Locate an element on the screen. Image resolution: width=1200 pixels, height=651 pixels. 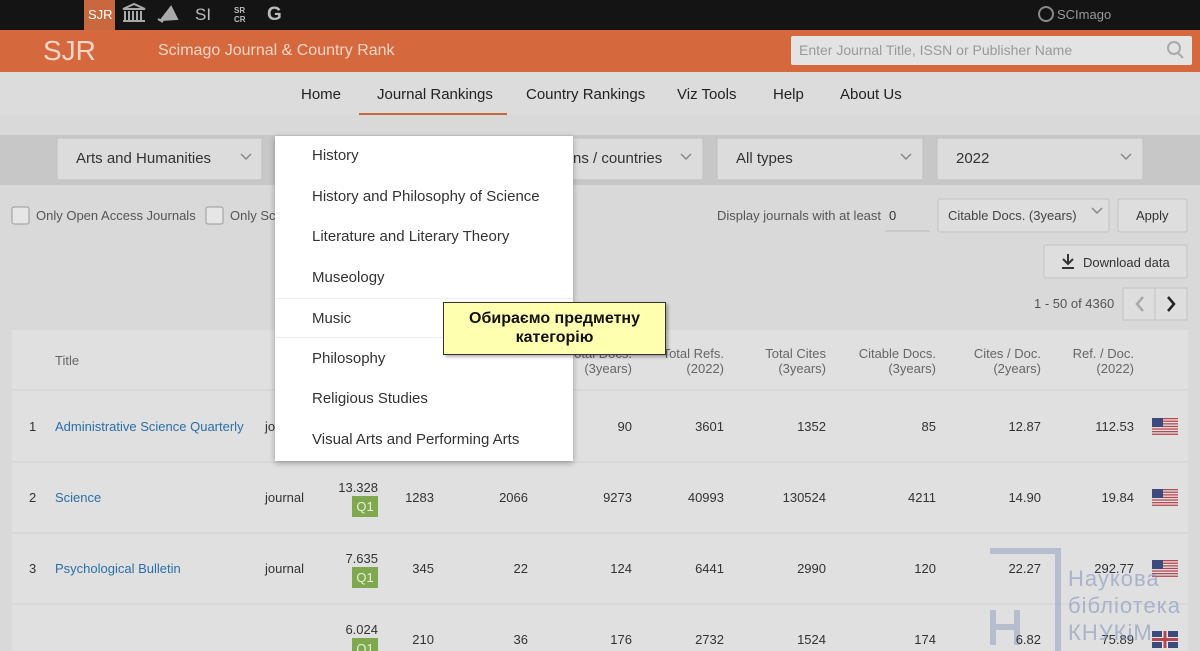
topbar-icon: CR is located at coordinates (240, 19).